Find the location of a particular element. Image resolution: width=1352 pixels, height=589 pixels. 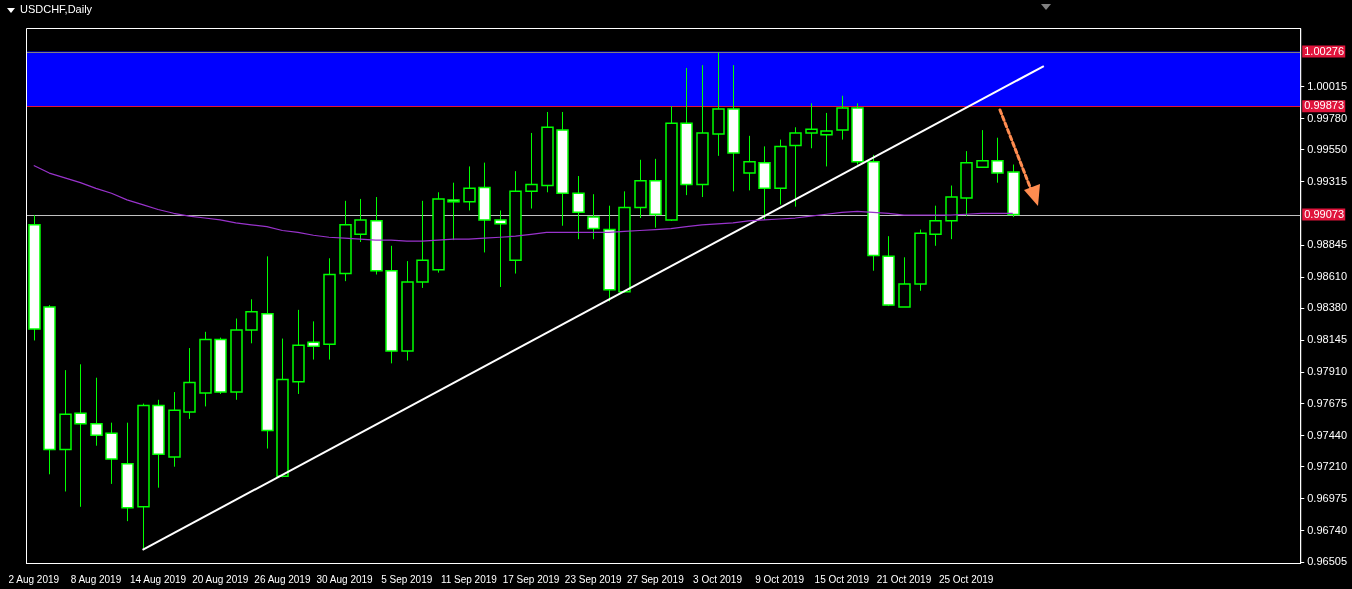

x-tick-label: 8 Aug 2019 is located at coordinates (96, 579).